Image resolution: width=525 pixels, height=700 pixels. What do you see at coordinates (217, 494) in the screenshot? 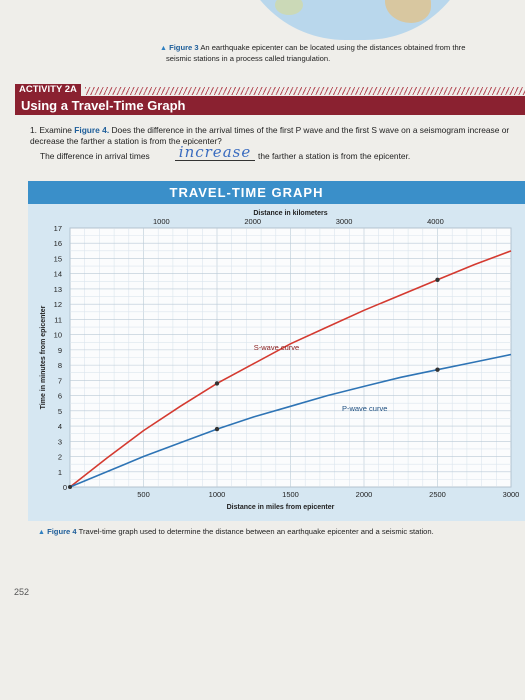
I see `x-tick-label: 1000` at bounding box center [217, 494].